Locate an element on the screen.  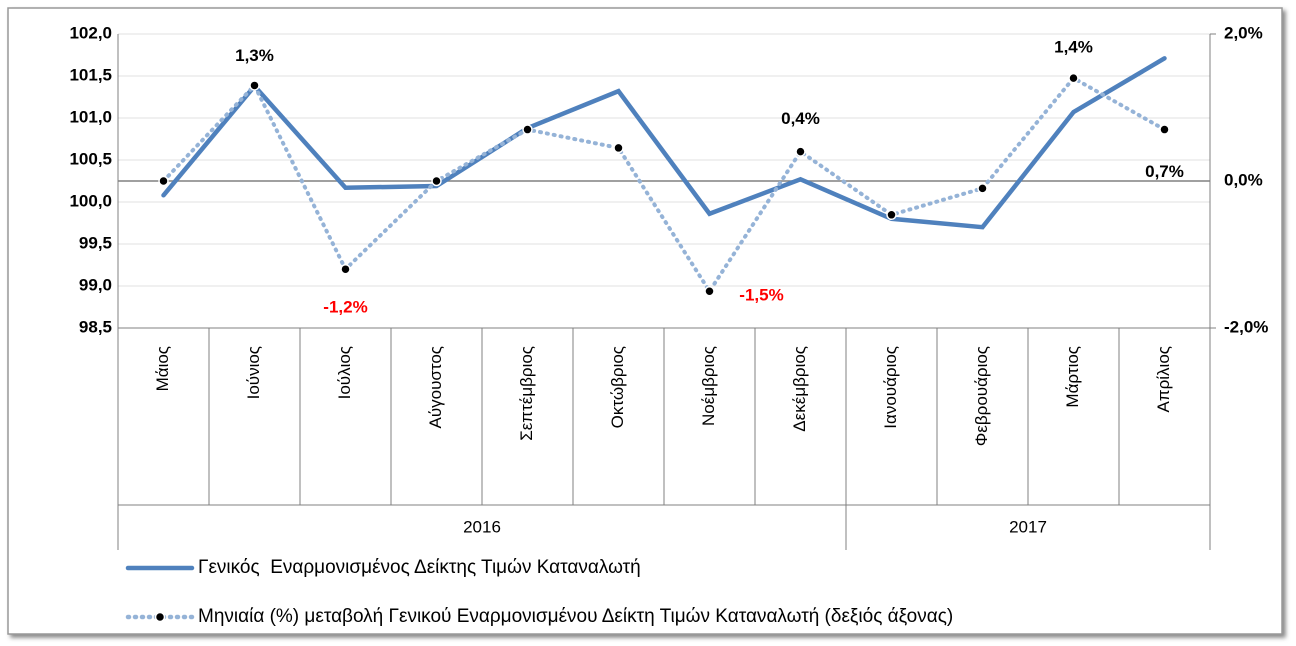
y2-tick-label: 0,0% is located at coordinates (1243, 179).